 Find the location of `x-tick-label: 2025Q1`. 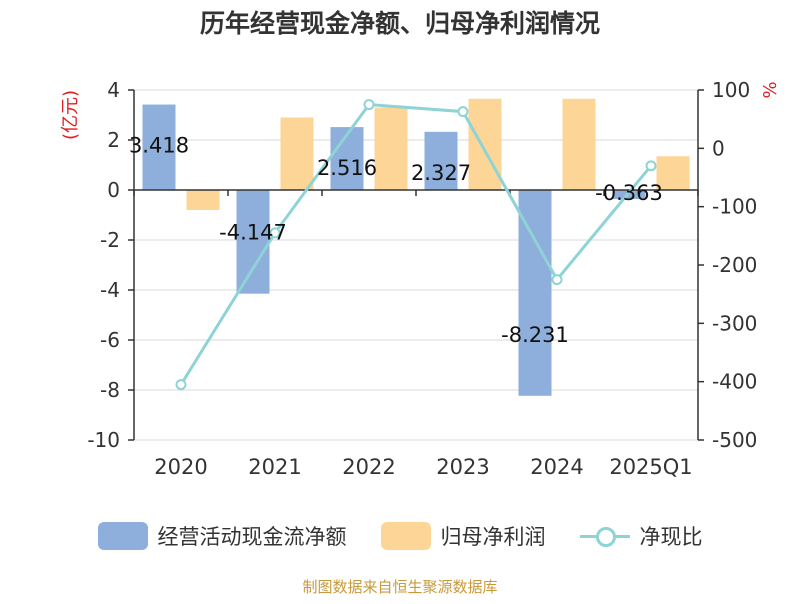

x-tick-label: 2025Q1 is located at coordinates (650, 467).